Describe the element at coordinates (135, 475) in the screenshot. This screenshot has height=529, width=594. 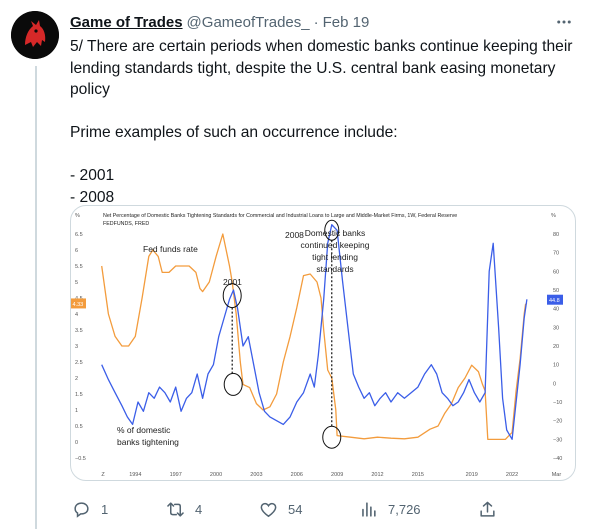
I see `x-tick-label: 1994` at that location.